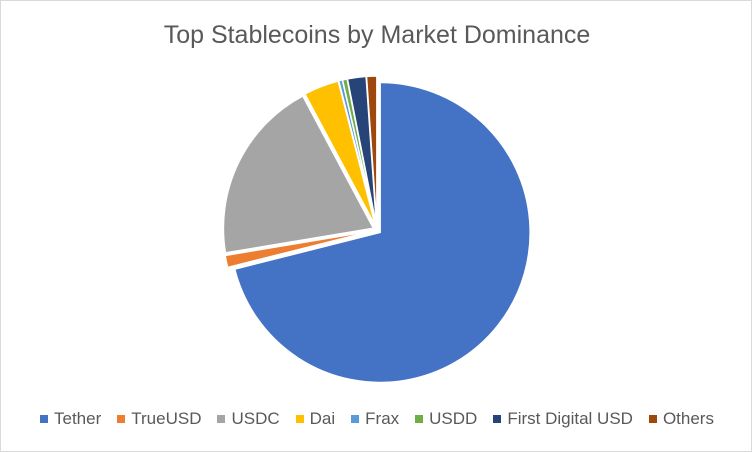 This screenshot has height=452, width=752. Describe the element at coordinates (453, 418) in the screenshot. I see `legend-label: USDD` at that location.